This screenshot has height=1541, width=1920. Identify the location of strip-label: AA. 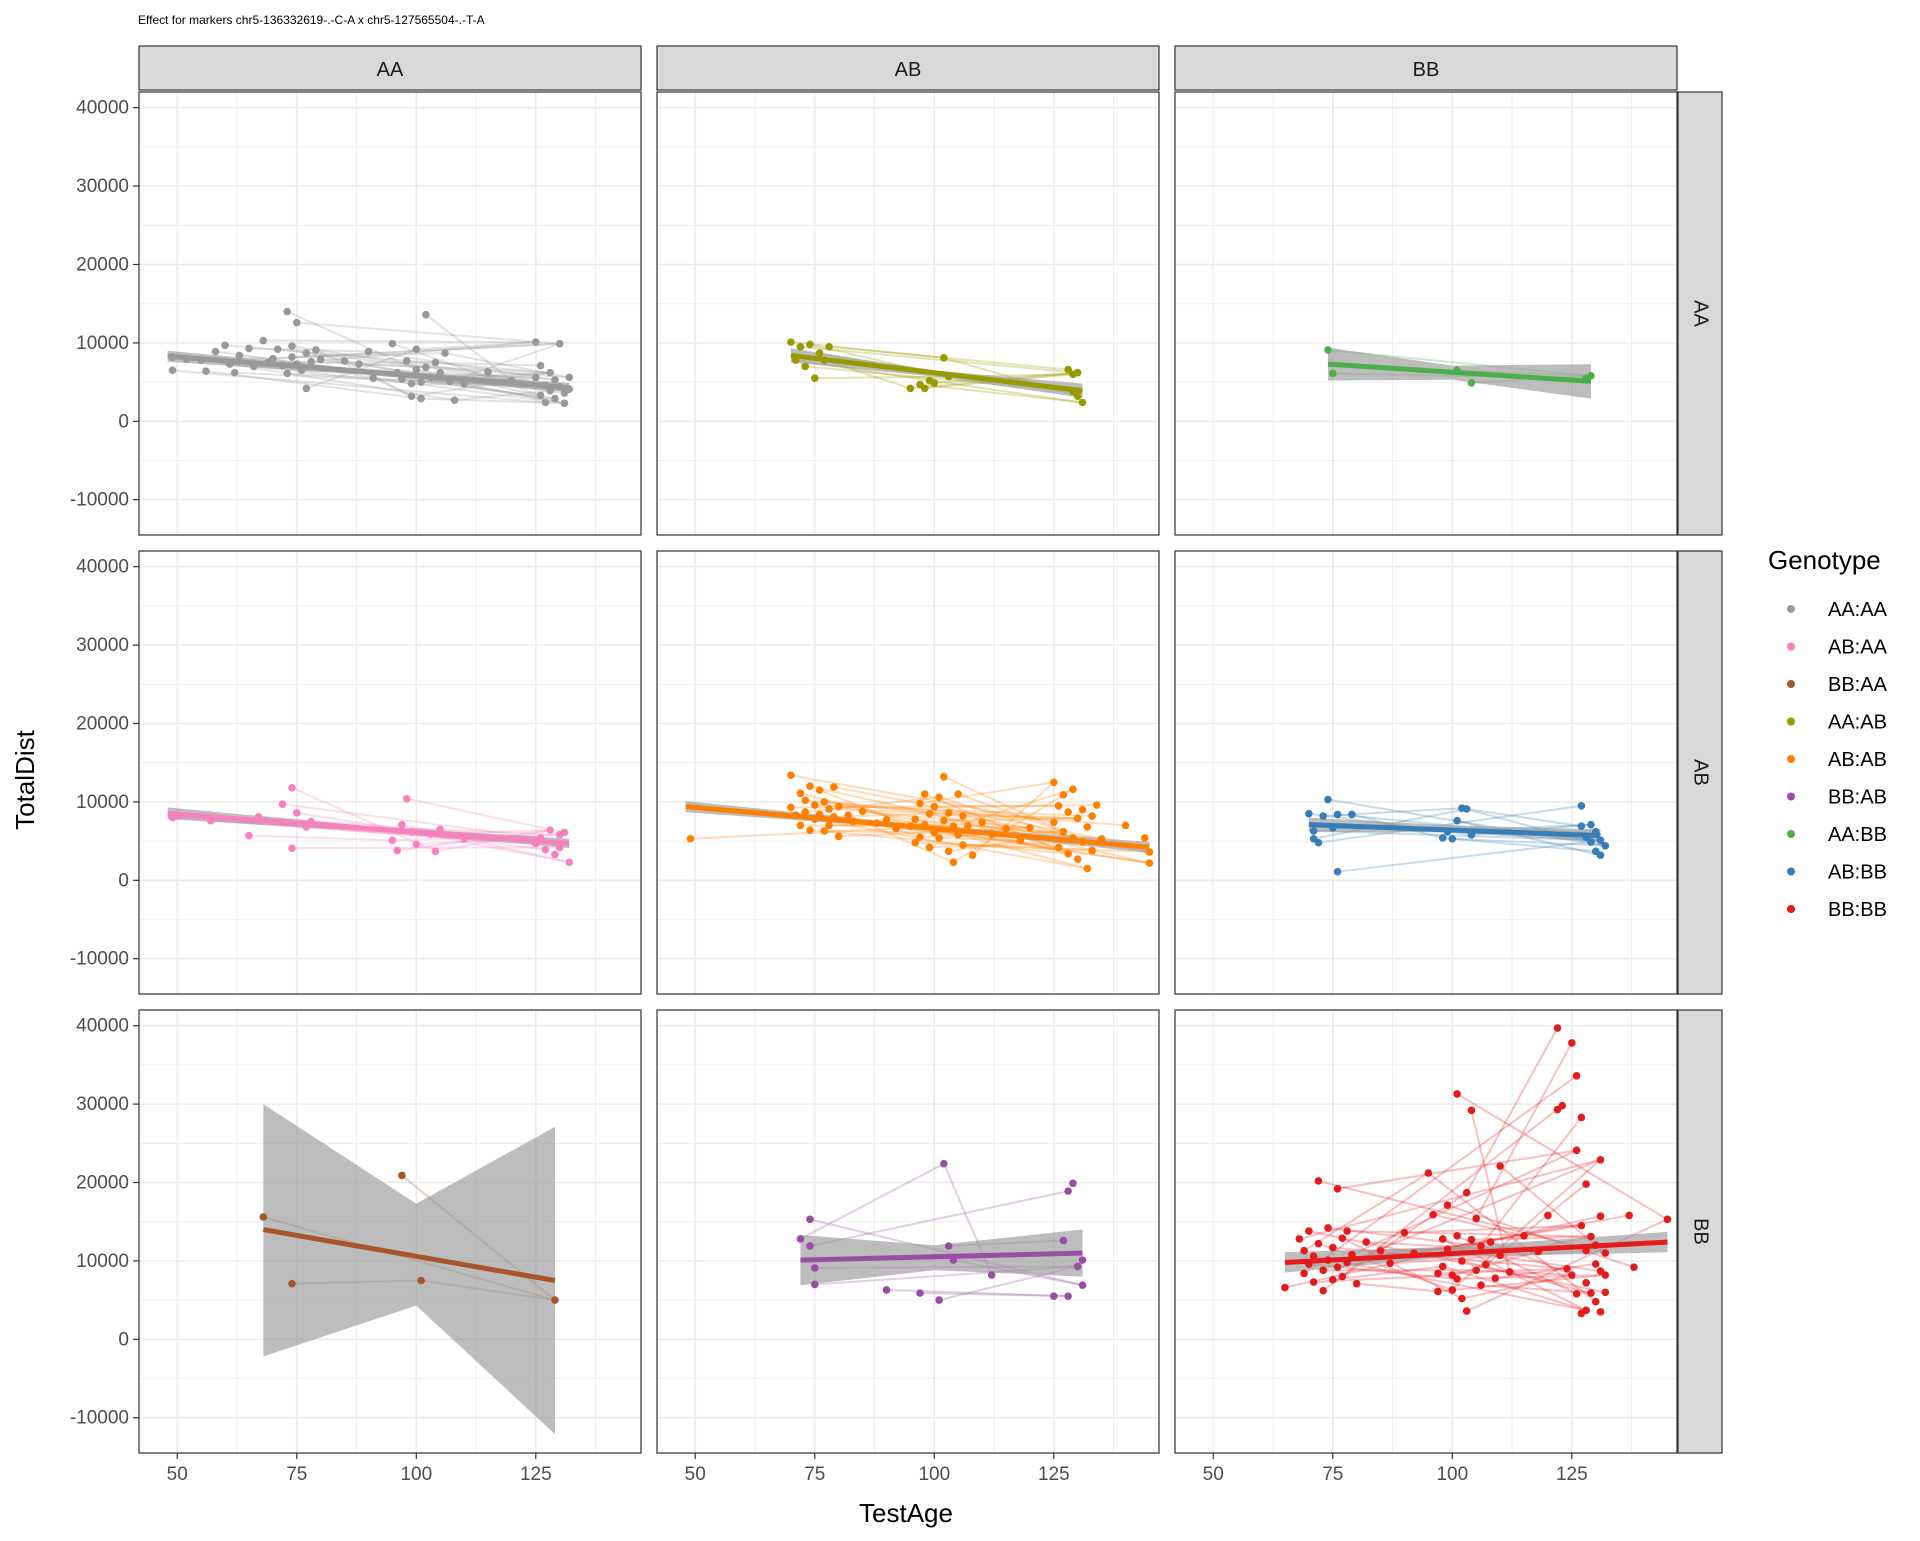
(390, 70).